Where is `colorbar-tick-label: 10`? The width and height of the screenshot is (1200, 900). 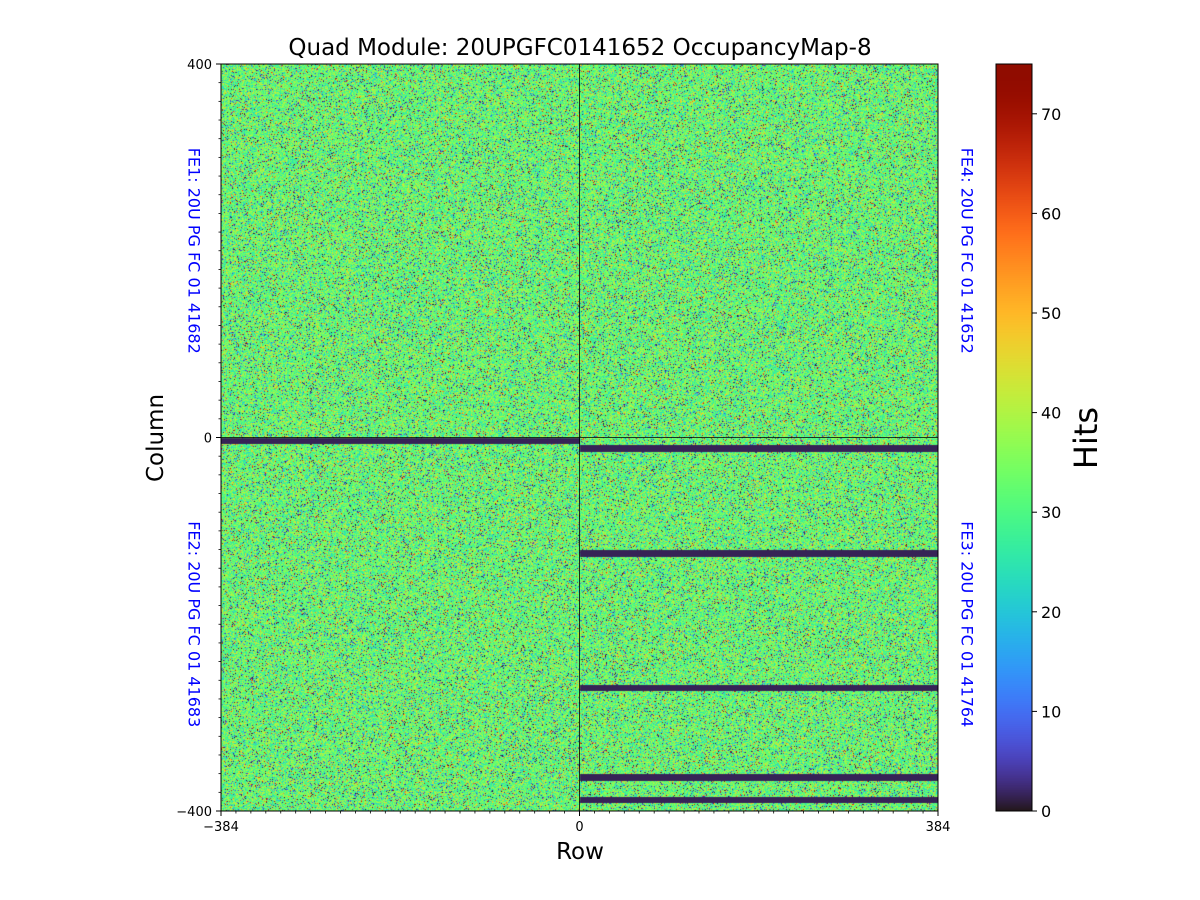
colorbar-tick-label: 10 is located at coordinates (1051, 711).